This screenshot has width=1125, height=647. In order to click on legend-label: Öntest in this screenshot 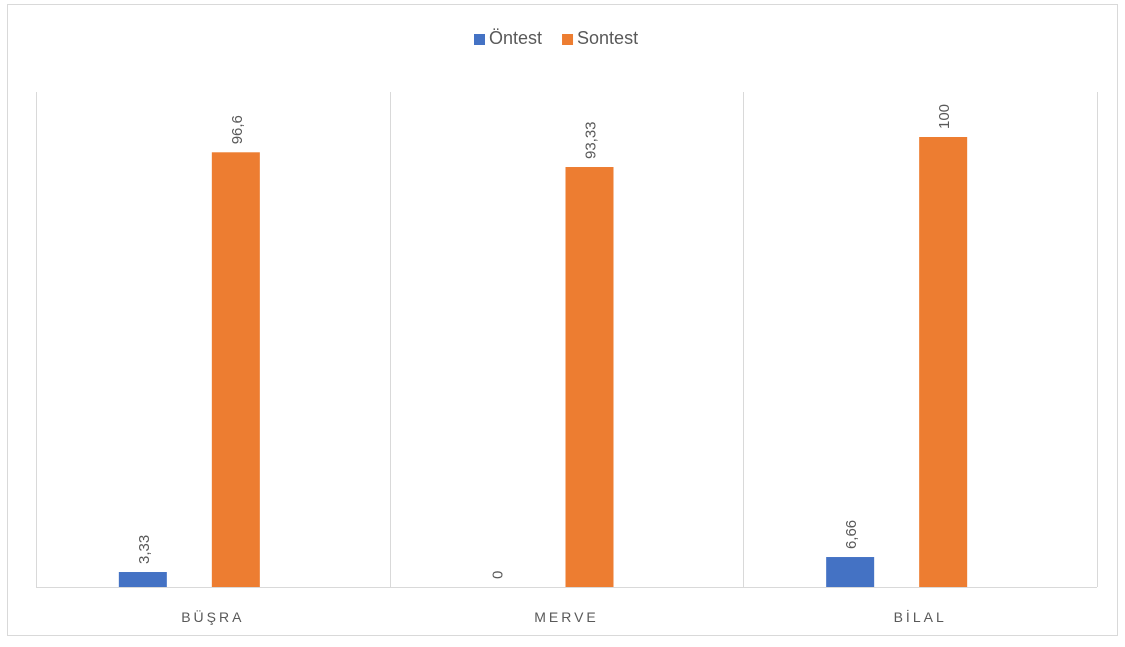, I will do `click(515, 38)`.